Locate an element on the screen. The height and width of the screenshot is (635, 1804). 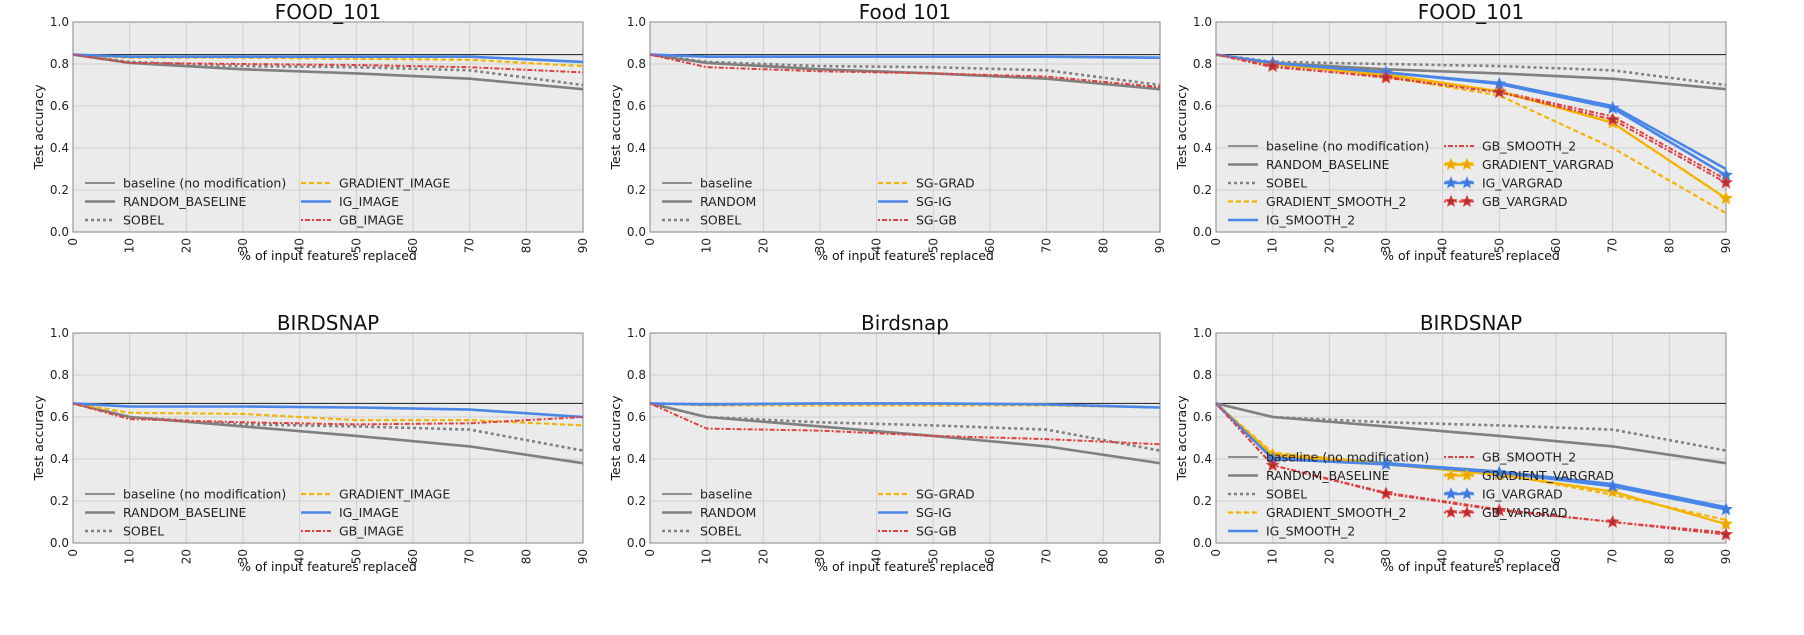
legend-label: SOBEL is located at coordinates (143, 531).